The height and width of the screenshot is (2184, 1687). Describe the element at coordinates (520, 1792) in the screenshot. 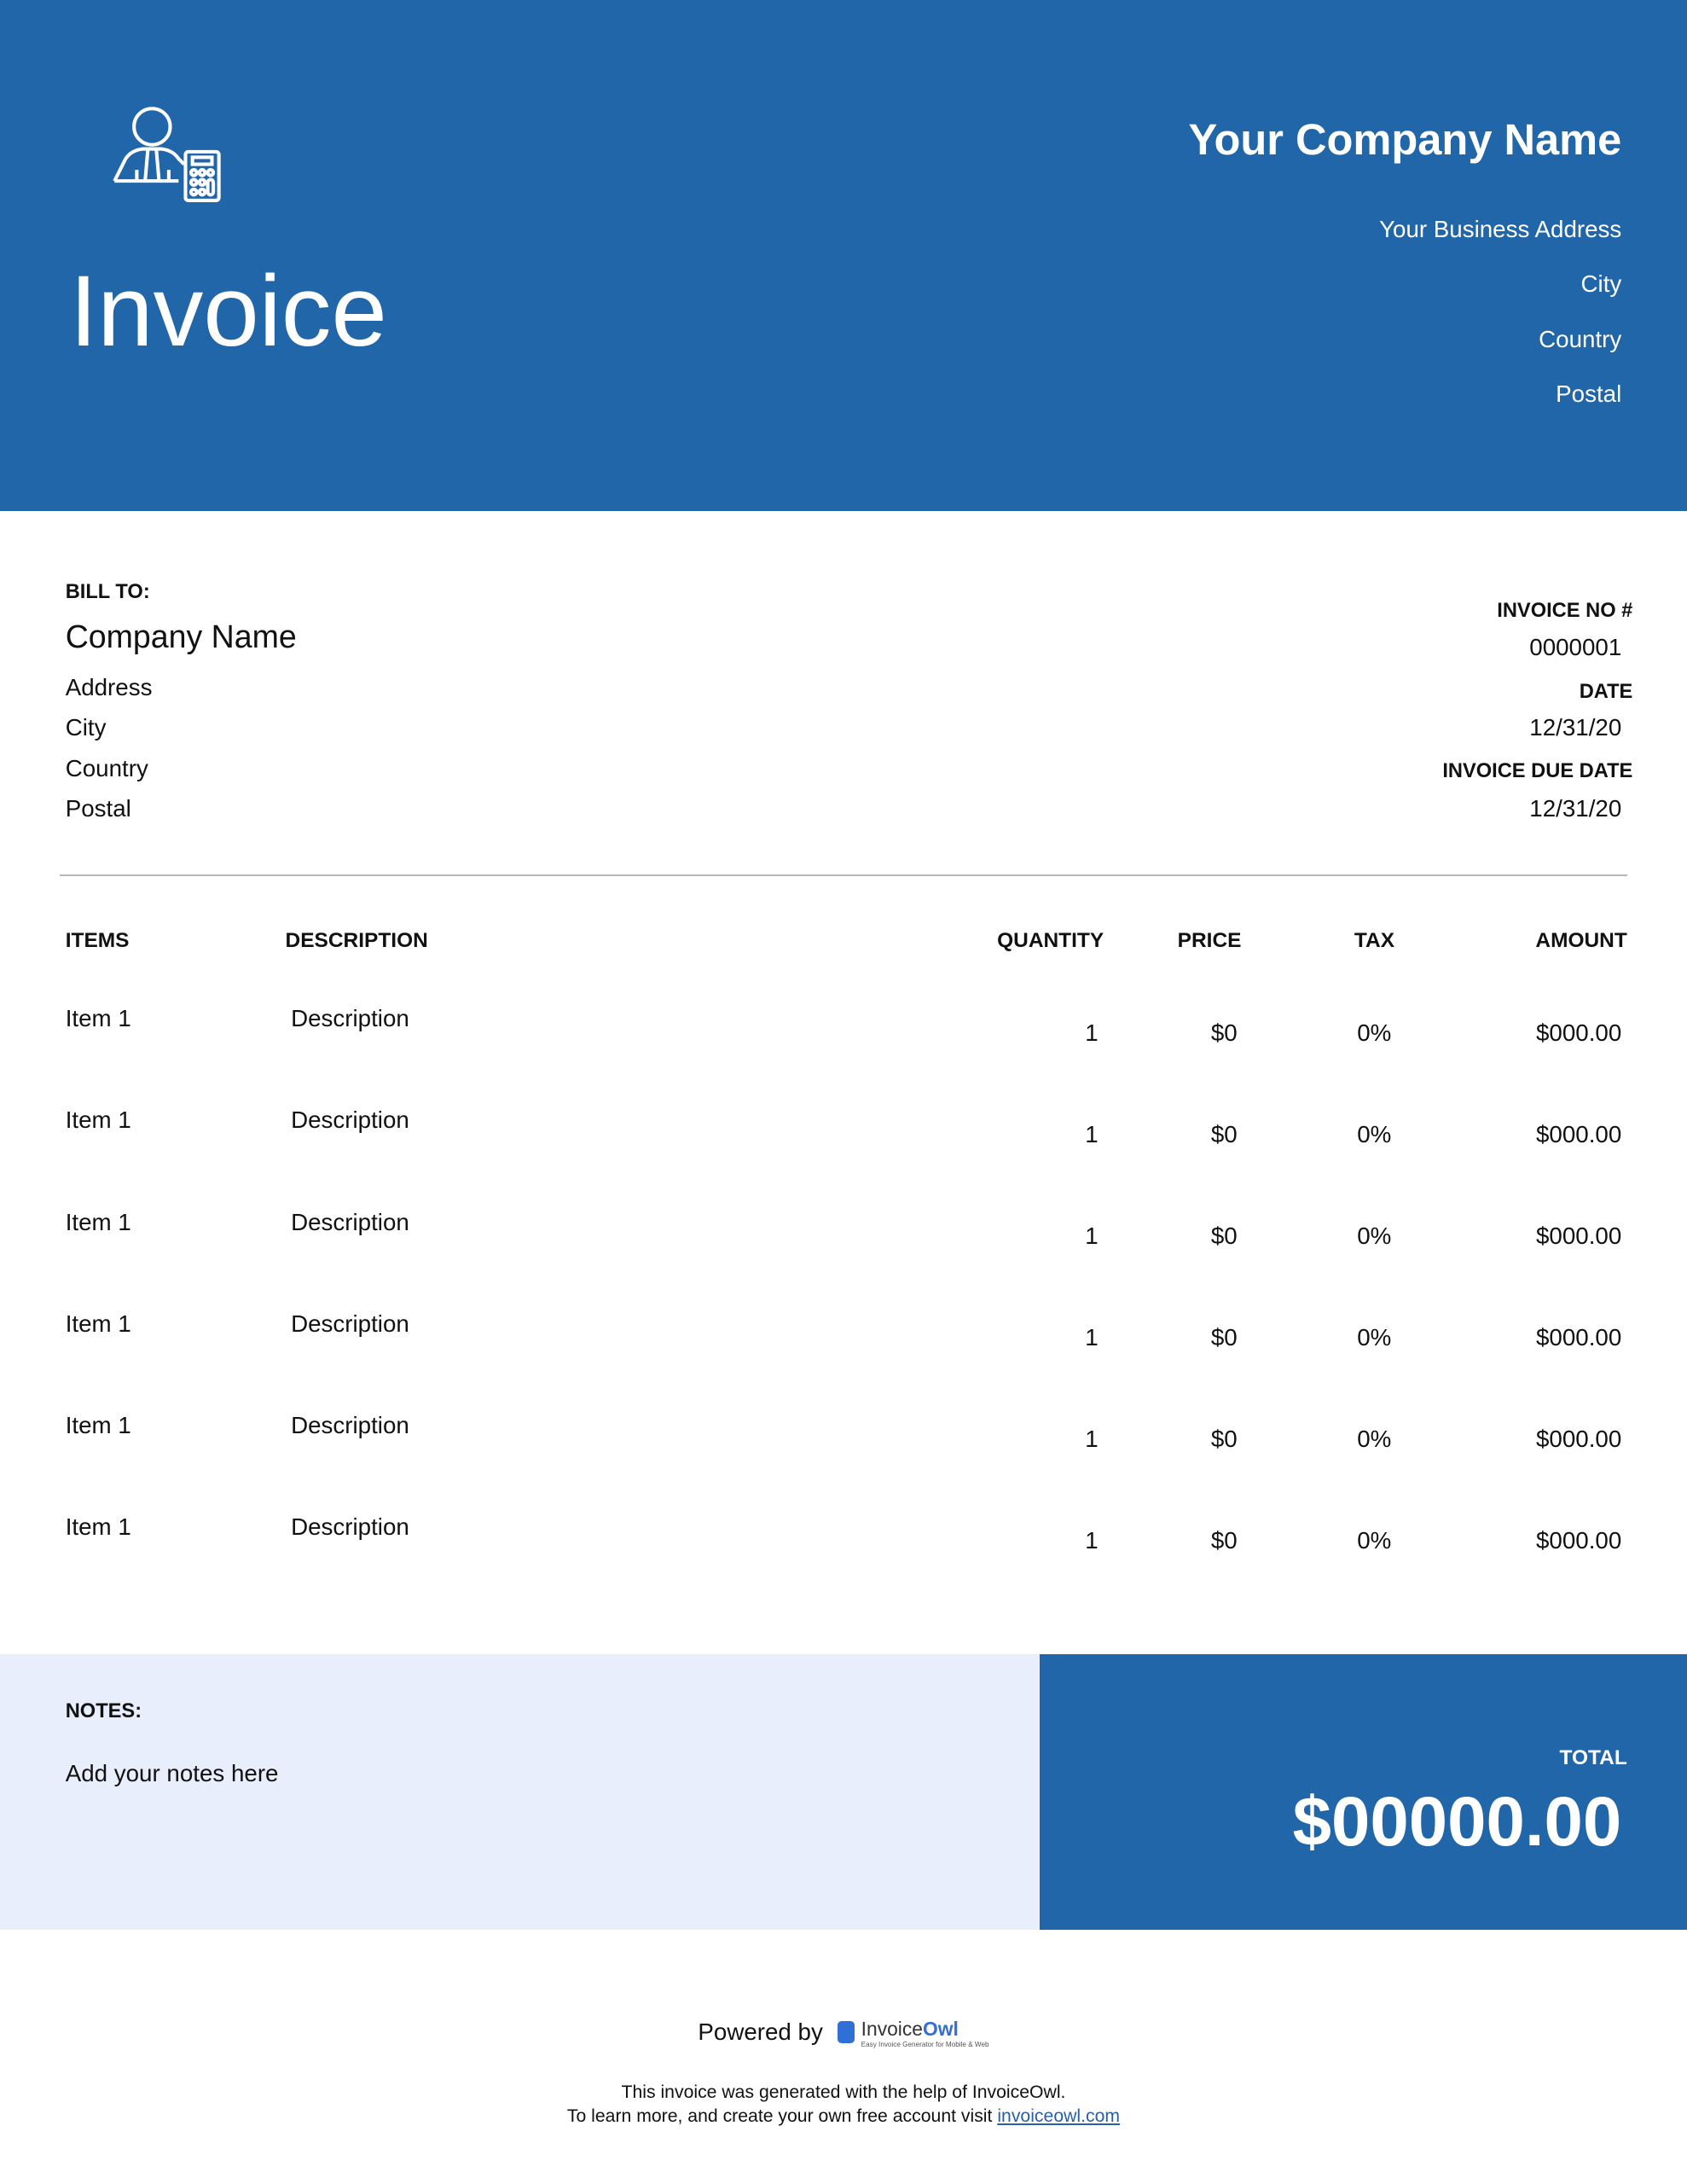

I see `notes-panel: NOTES: Add your notes here` at that location.